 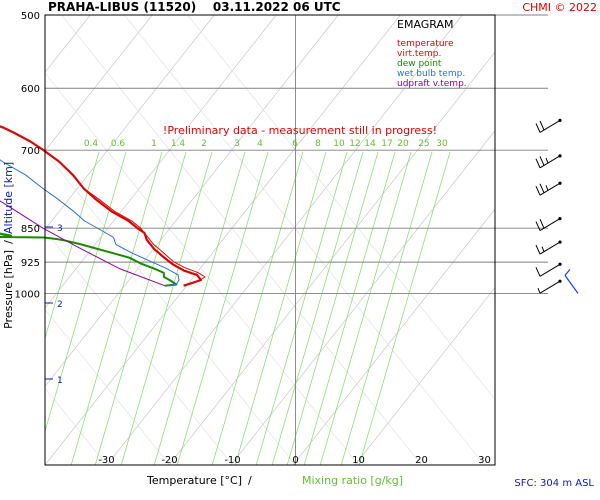 What do you see at coordinates (419, 64) in the screenshot?
I see `legend-item: dew point` at bounding box center [419, 64].